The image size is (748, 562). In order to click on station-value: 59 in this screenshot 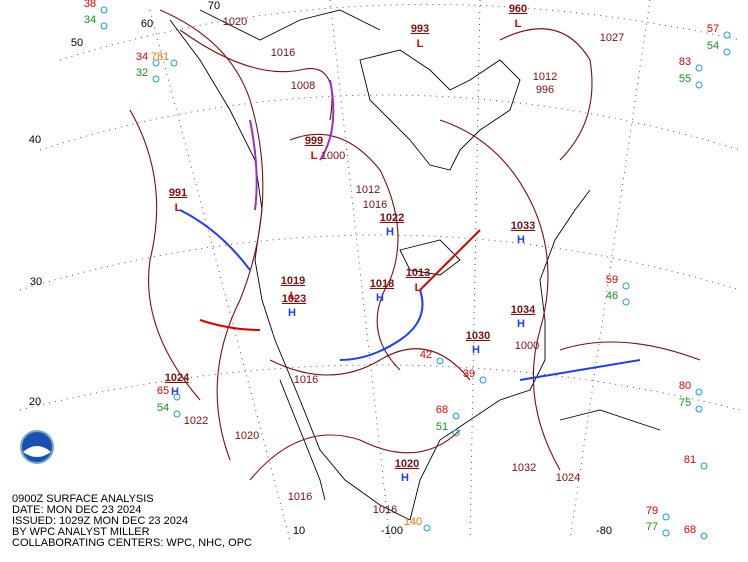, I will do `click(612, 280)`.